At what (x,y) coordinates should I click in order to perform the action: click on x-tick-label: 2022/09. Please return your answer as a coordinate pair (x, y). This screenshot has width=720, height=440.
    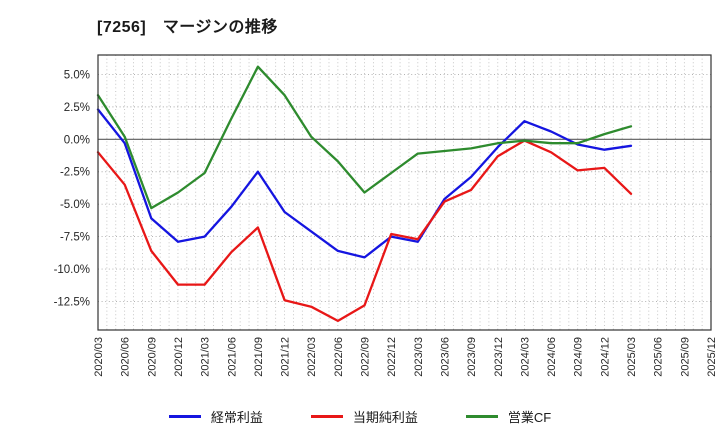
    Looking at the image, I should click on (366, 357).